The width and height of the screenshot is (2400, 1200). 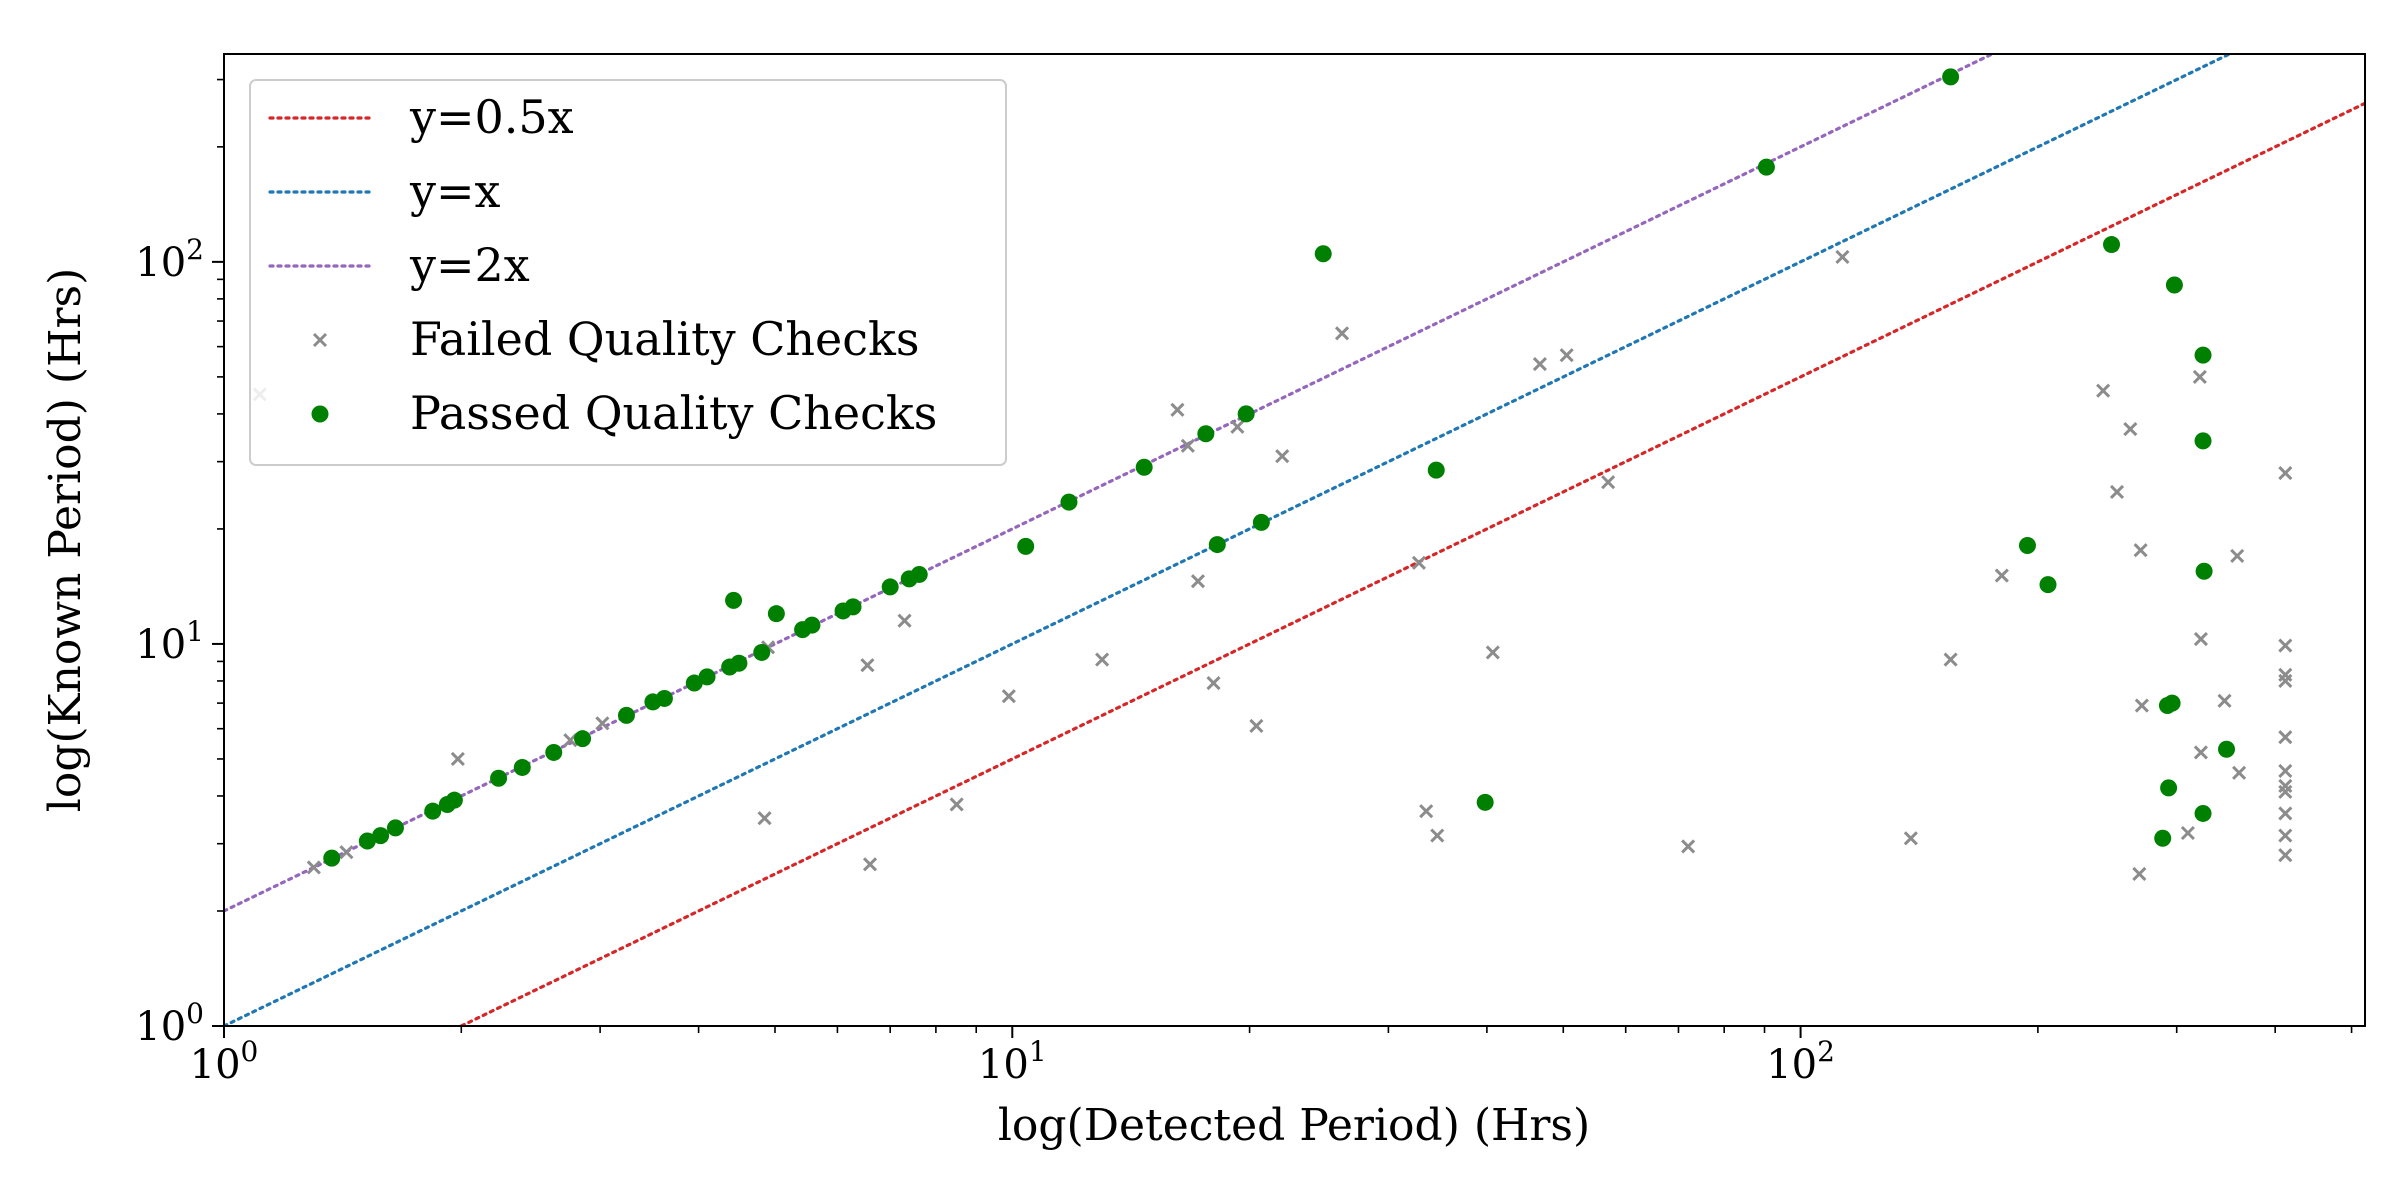 What do you see at coordinates (169, 1023) in the screenshot?
I see `y-tick-label: 10⁰` at bounding box center [169, 1023].